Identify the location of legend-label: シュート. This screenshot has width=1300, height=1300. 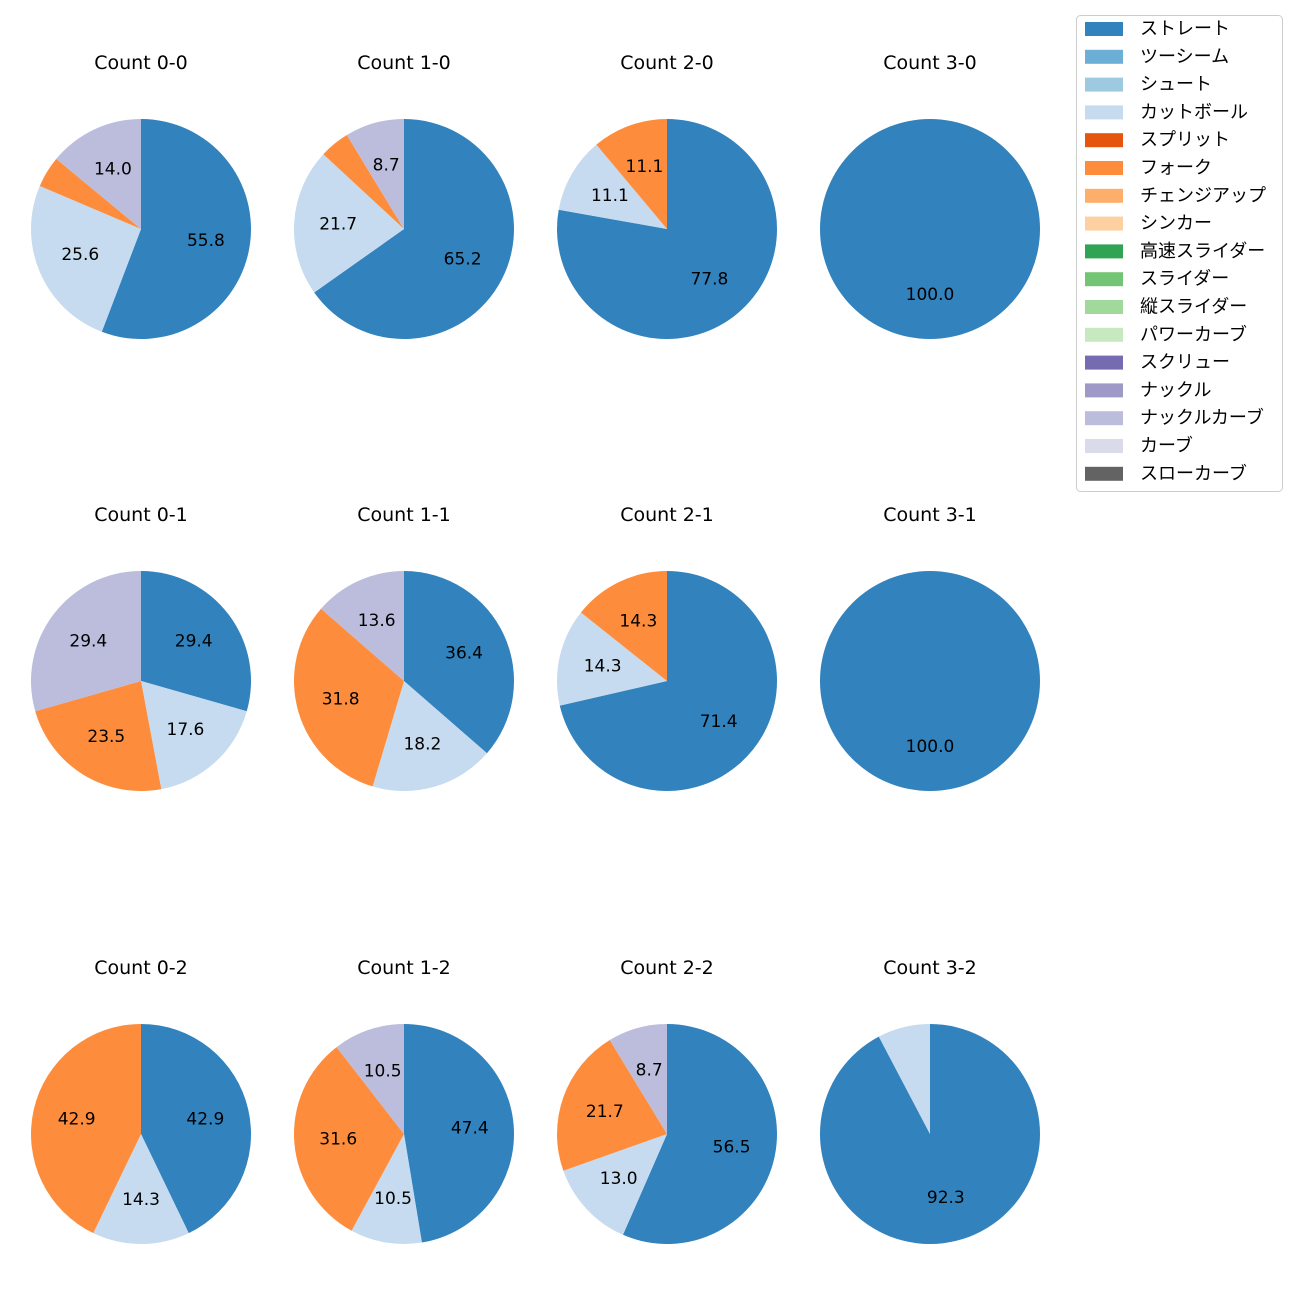
(1176, 84).